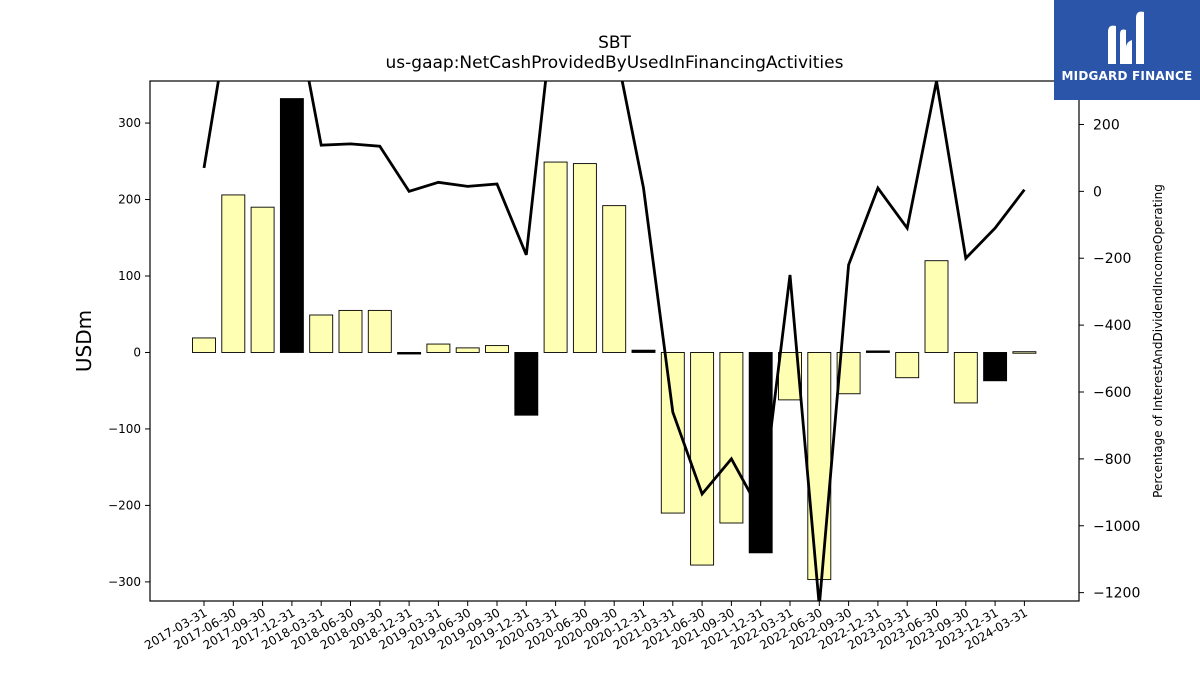 This screenshot has height=675, width=1200. I want to click on y2-tick-label: −1000, so click(1116, 527).